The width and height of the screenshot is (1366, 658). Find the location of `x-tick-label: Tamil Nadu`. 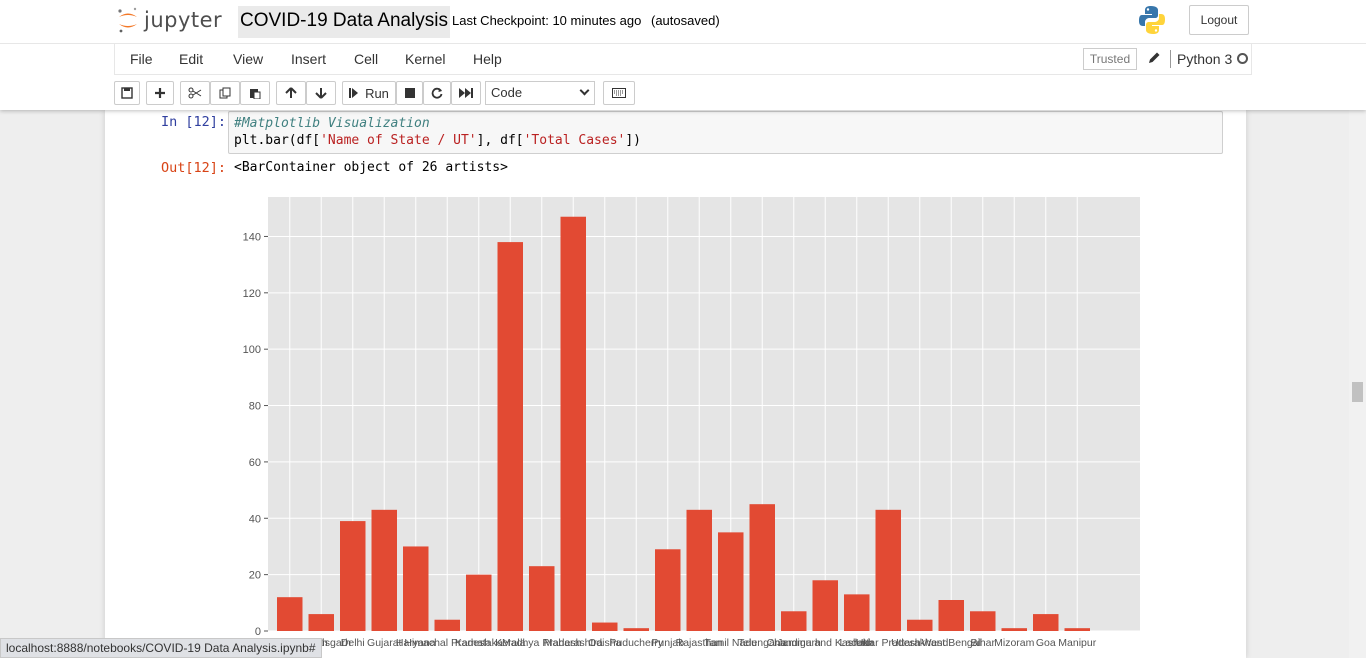

x-tick-label: Tamil Nadu is located at coordinates (730, 643).